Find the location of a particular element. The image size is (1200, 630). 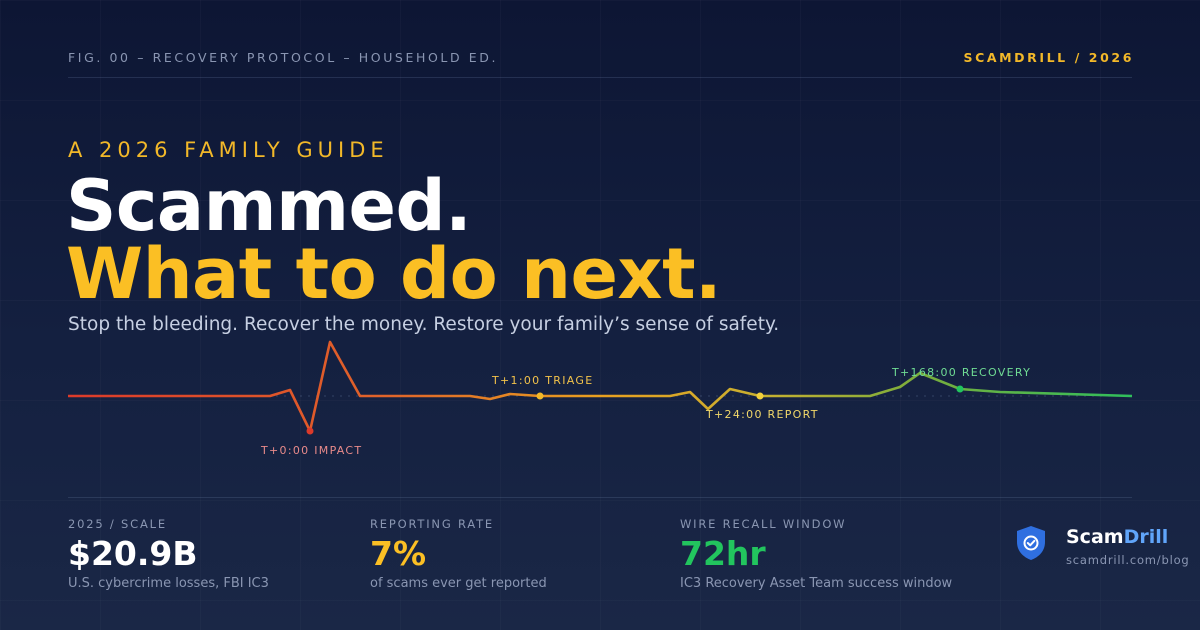

stat-label: 2025 / SCALE is located at coordinates (117, 524).